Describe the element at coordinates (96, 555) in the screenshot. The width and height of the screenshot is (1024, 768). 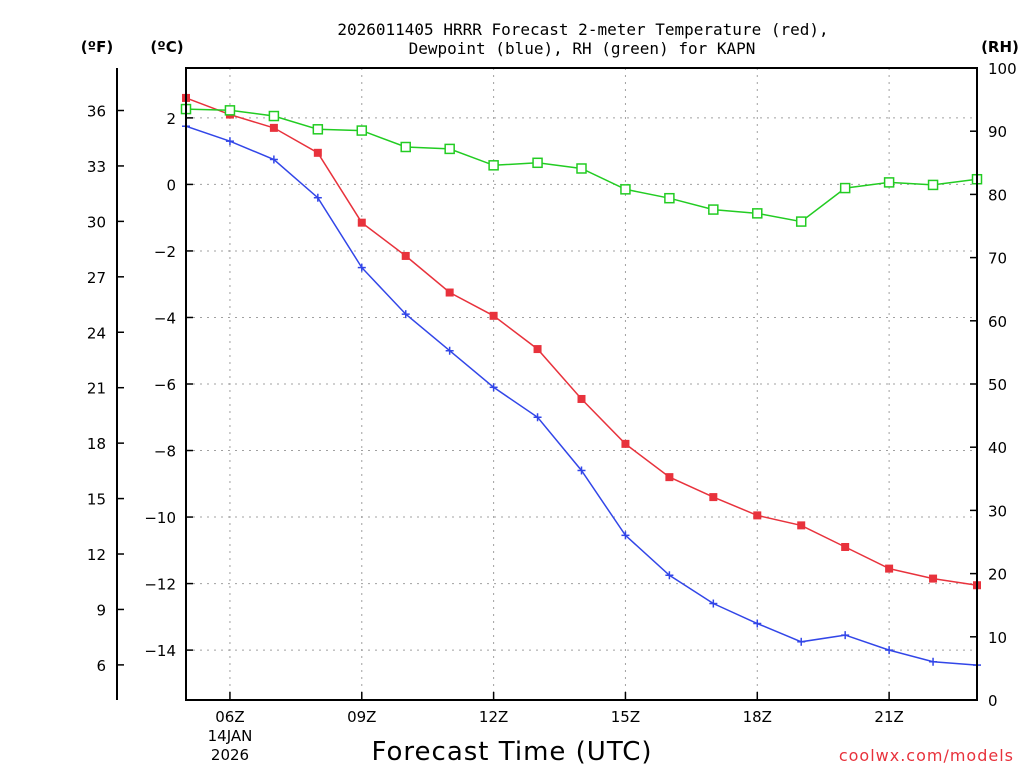
I see `fahrenheit-tick-label: 12` at that location.